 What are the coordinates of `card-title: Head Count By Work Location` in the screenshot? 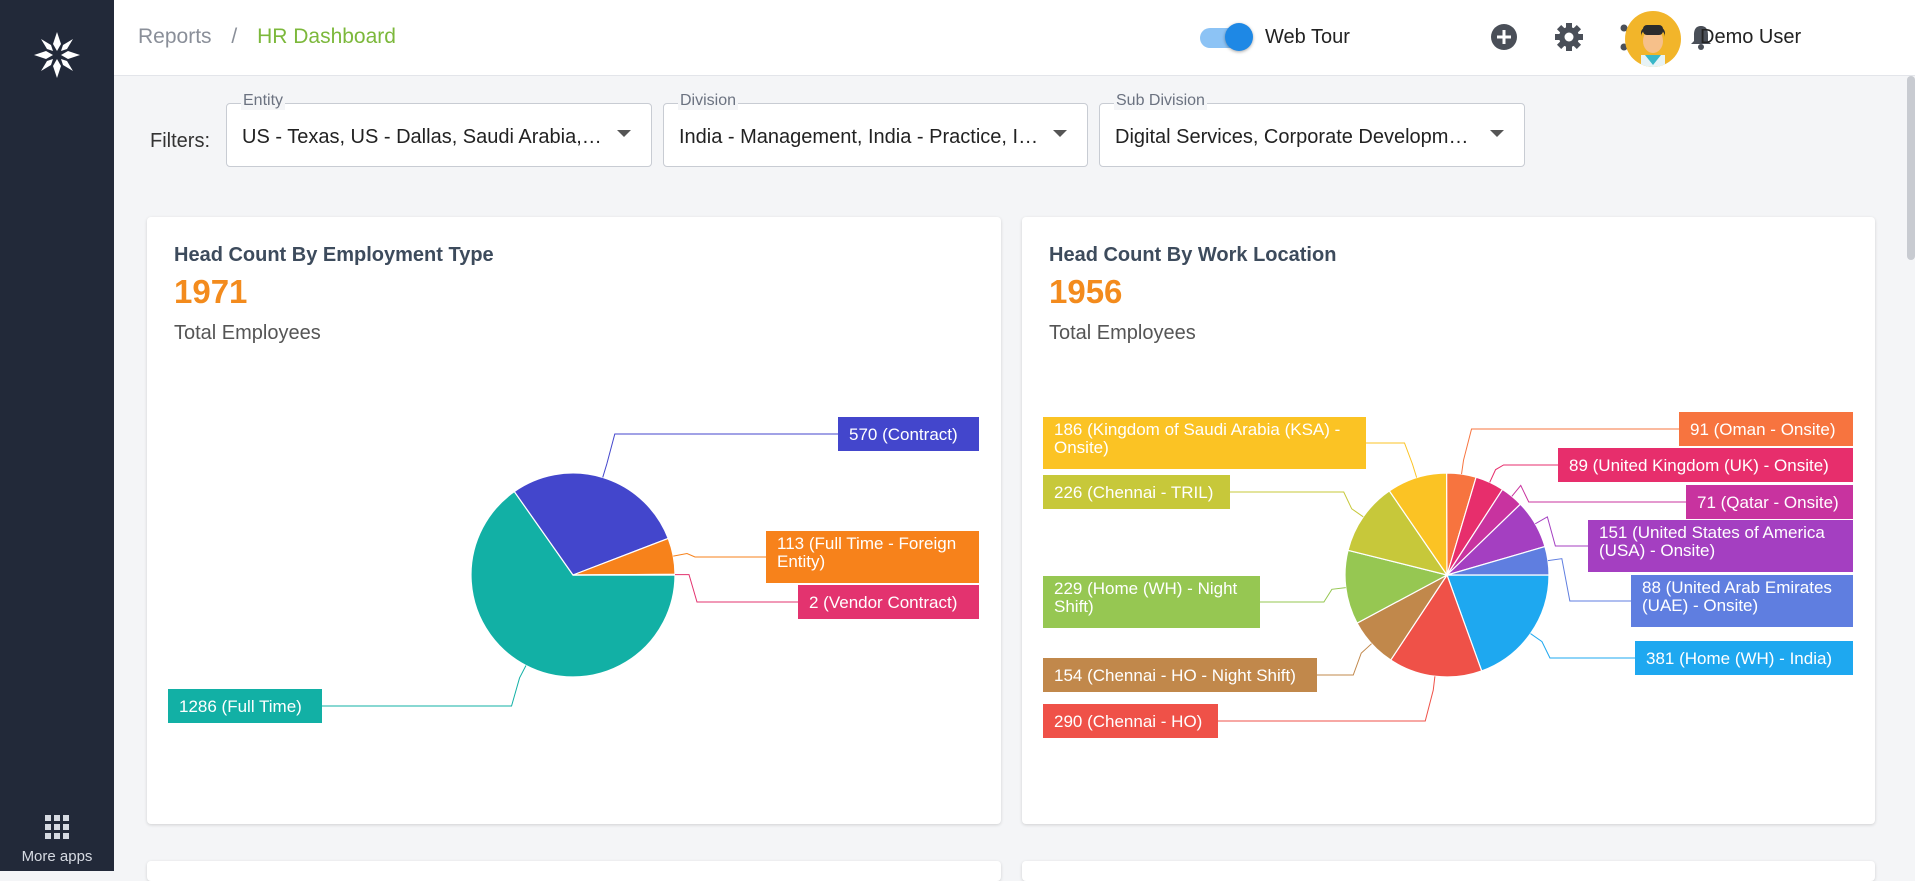 It's located at (1193, 255).